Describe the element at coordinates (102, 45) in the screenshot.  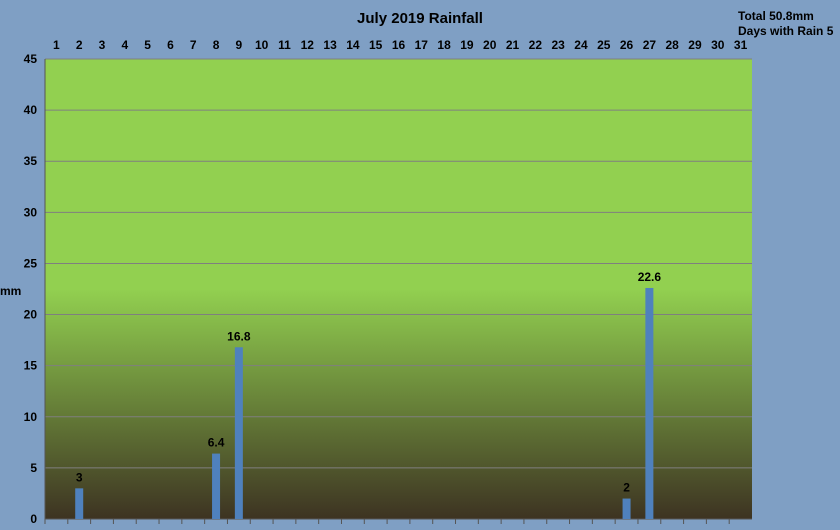
I see `x-tick-label: 3` at that location.